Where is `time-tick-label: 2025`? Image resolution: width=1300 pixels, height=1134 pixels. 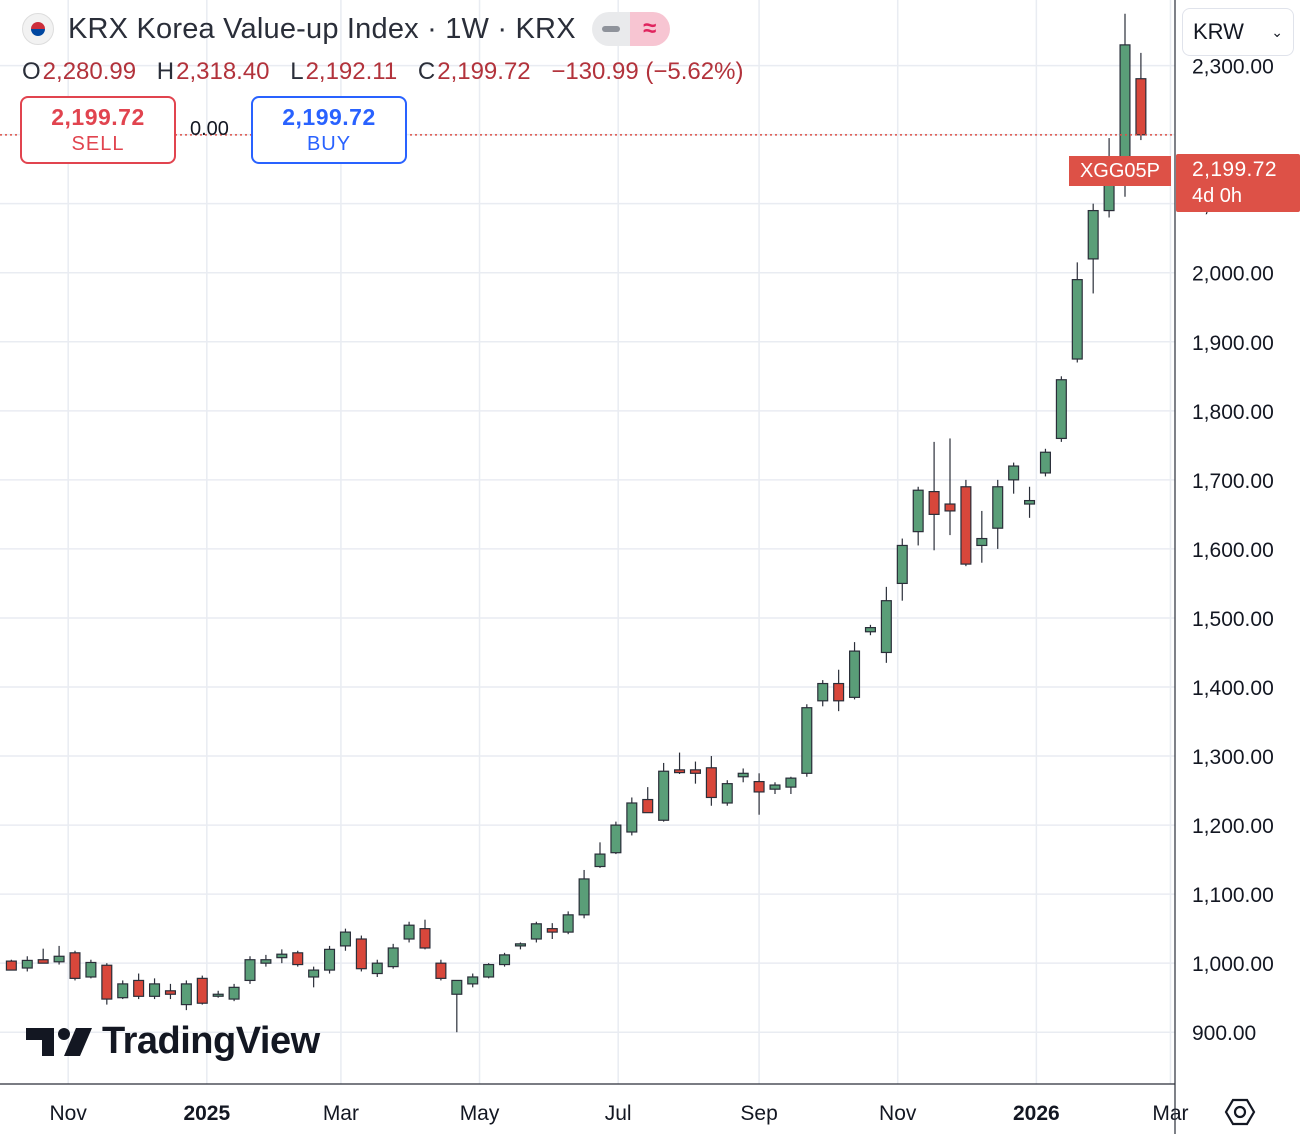 time-tick-label: 2025 is located at coordinates (206, 1113).